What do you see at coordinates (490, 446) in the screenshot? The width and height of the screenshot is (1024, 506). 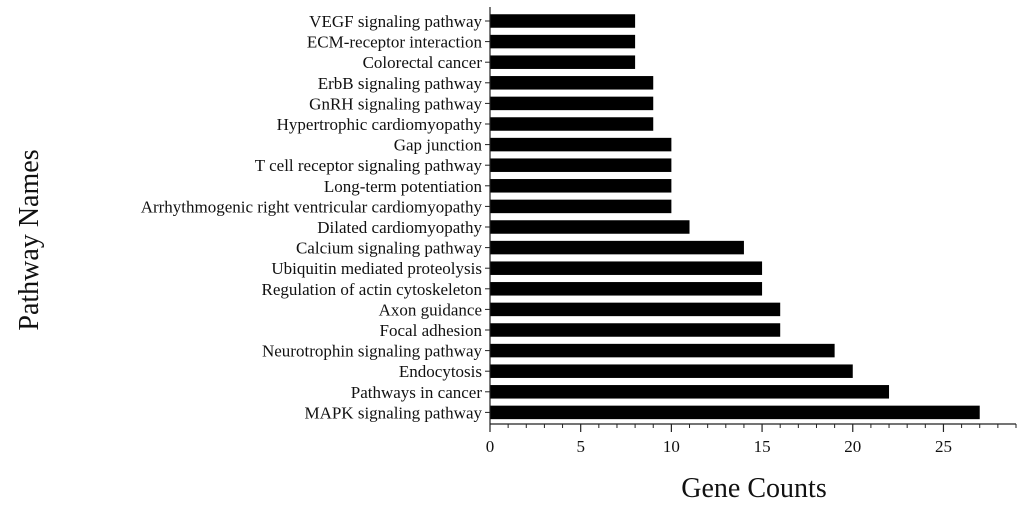 I see `x-tick-label: 0` at bounding box center [490, 446].